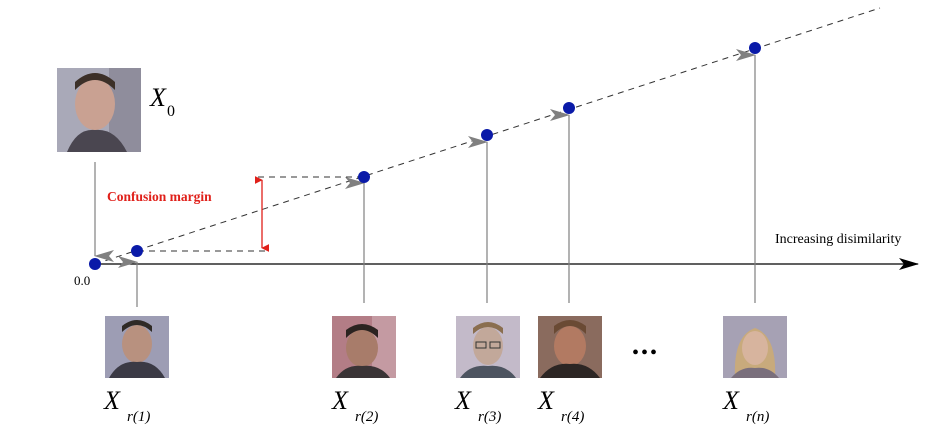 This screenshot has width=952, height=430. What do you see at coordinates (340, 400) in the screenshot?
I see `gallery-symbol-2: X` at bounding box center [340, 400].